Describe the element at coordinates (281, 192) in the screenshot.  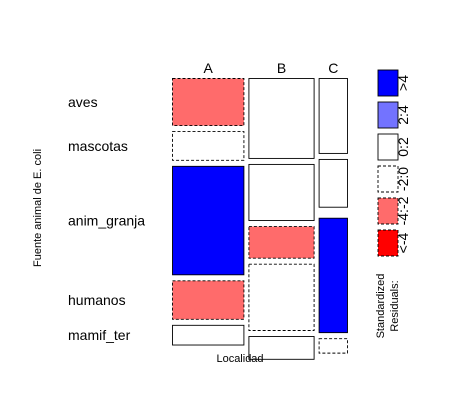
I see `tile-b-mascotas` at that location.